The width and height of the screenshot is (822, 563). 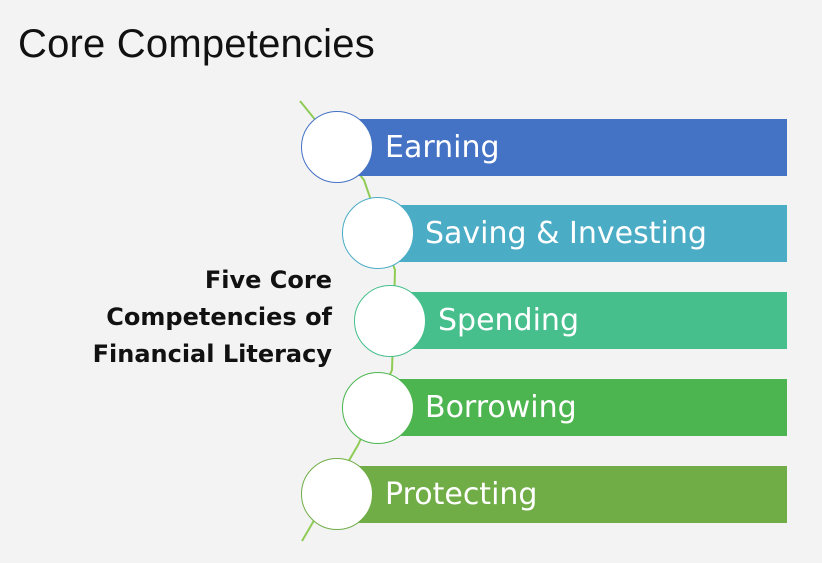 What do you see at coordinates (196, 44) in the screenshot?
I see `slide-title: Core Competencies` at bounding box center [196, 44].